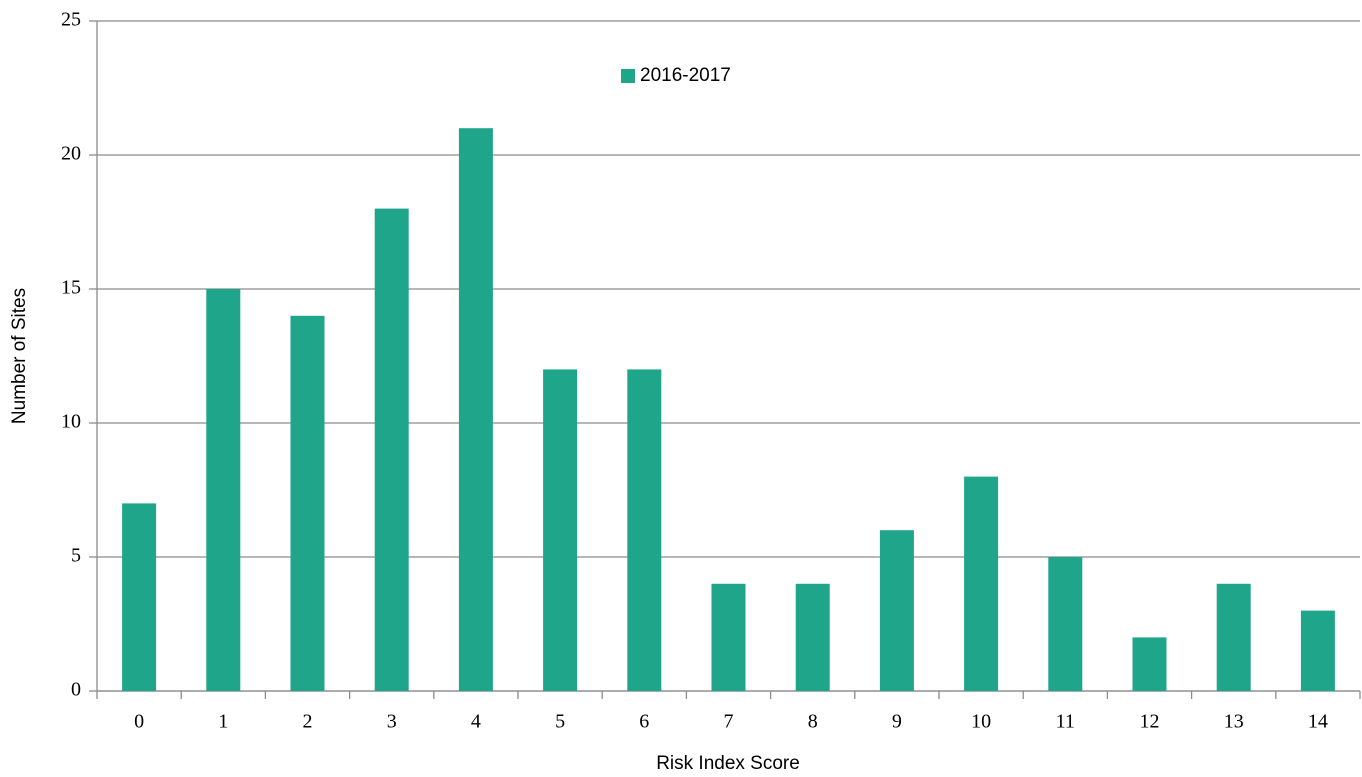  What do you see at coordinates (685, 75) in the screenshot?
I see `legend-label: 2016-2017` at bounding box center [685, 75].